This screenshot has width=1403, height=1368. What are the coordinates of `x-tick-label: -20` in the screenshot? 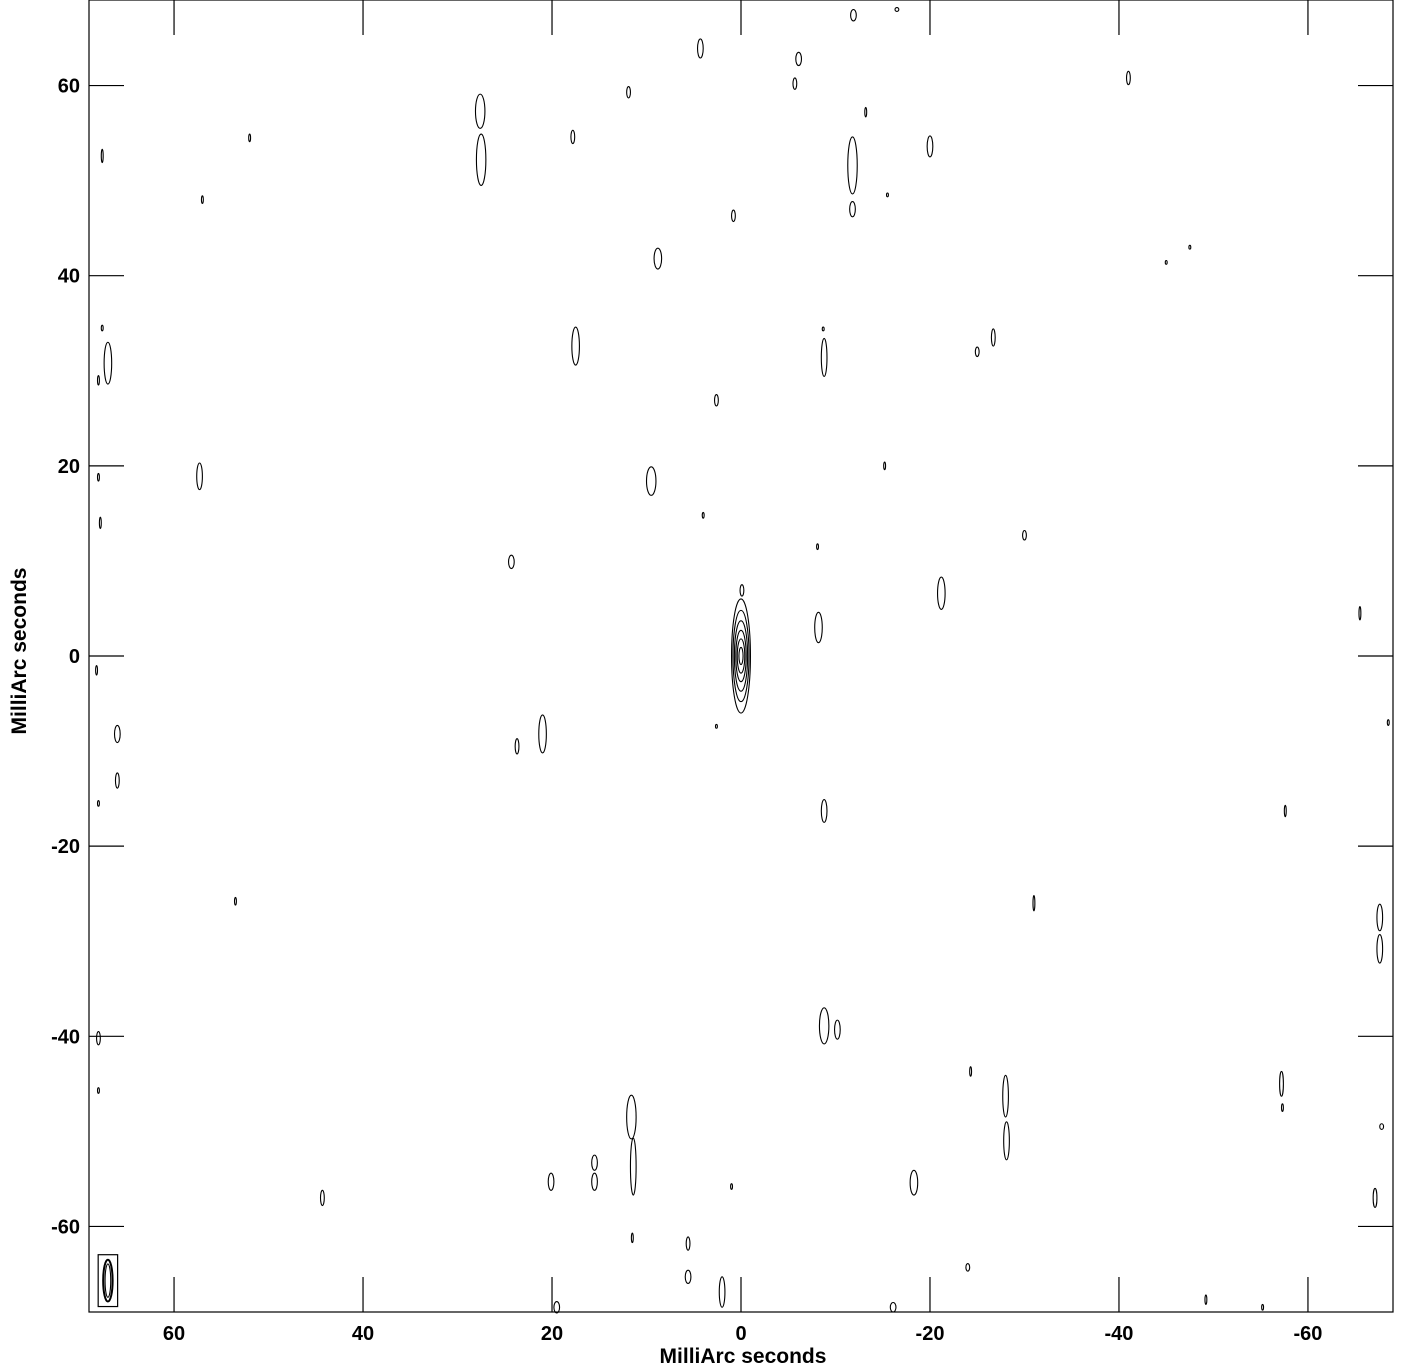 It's located at (930, 1334).